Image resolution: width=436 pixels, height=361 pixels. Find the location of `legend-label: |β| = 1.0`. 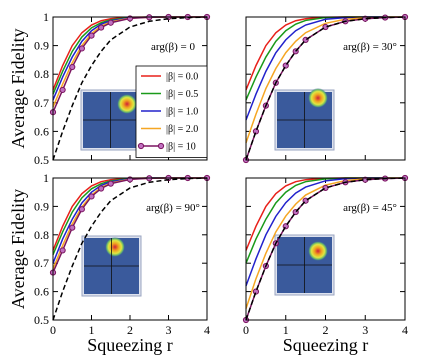

legend-label: |β| = 1.0 is located at coordinates (182, 112).